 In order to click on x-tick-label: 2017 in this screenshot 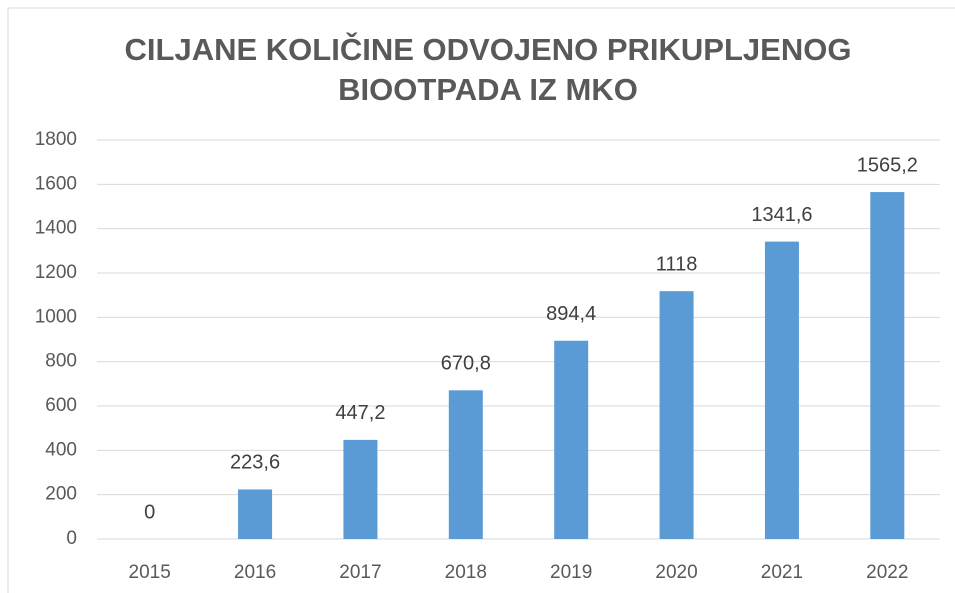, I will do `click(360, 572)`.